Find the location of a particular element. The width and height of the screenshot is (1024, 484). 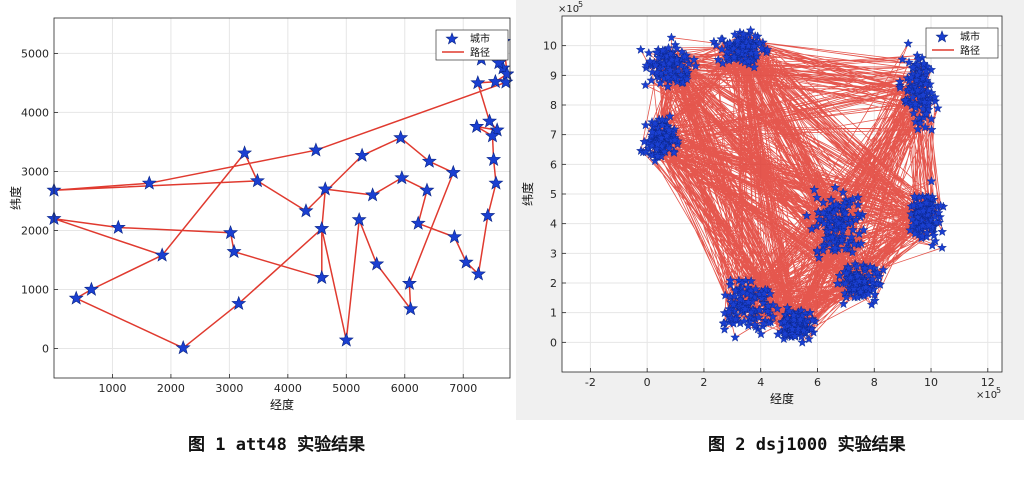

y-tick-label: 0 is located at coordinates (553, 342).